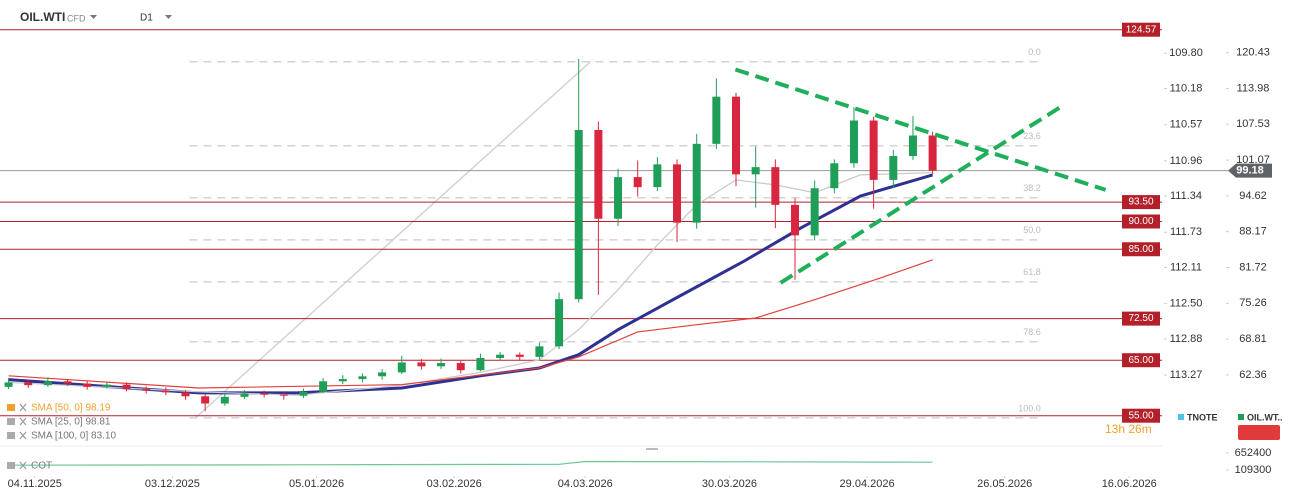  I want to click on y-tick-label: 81.72, so click(1253, 267).